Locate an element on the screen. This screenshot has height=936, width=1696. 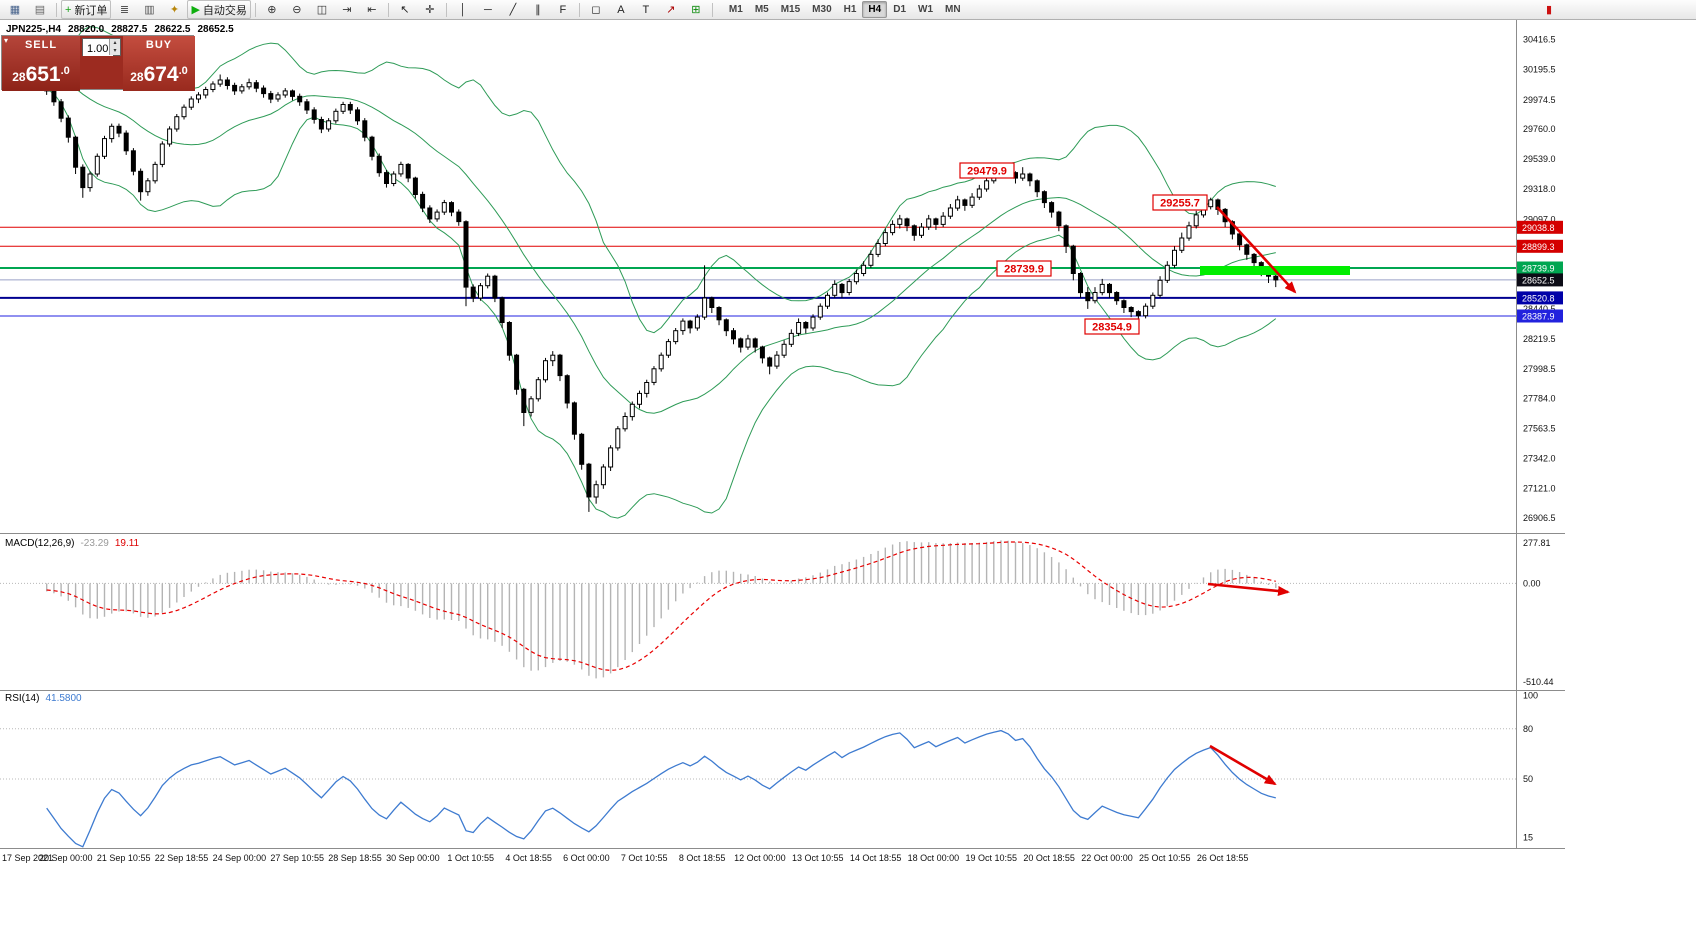
channel-icon: ∥ is located at coordinates (538, 9).